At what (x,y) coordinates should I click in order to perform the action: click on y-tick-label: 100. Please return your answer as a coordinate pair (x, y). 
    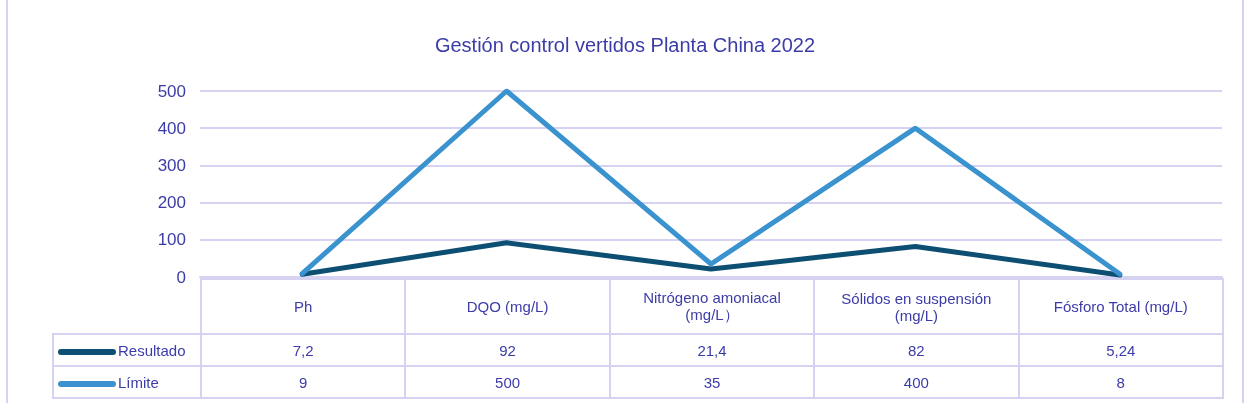
    Looking at the image, I should click on (171, 240).